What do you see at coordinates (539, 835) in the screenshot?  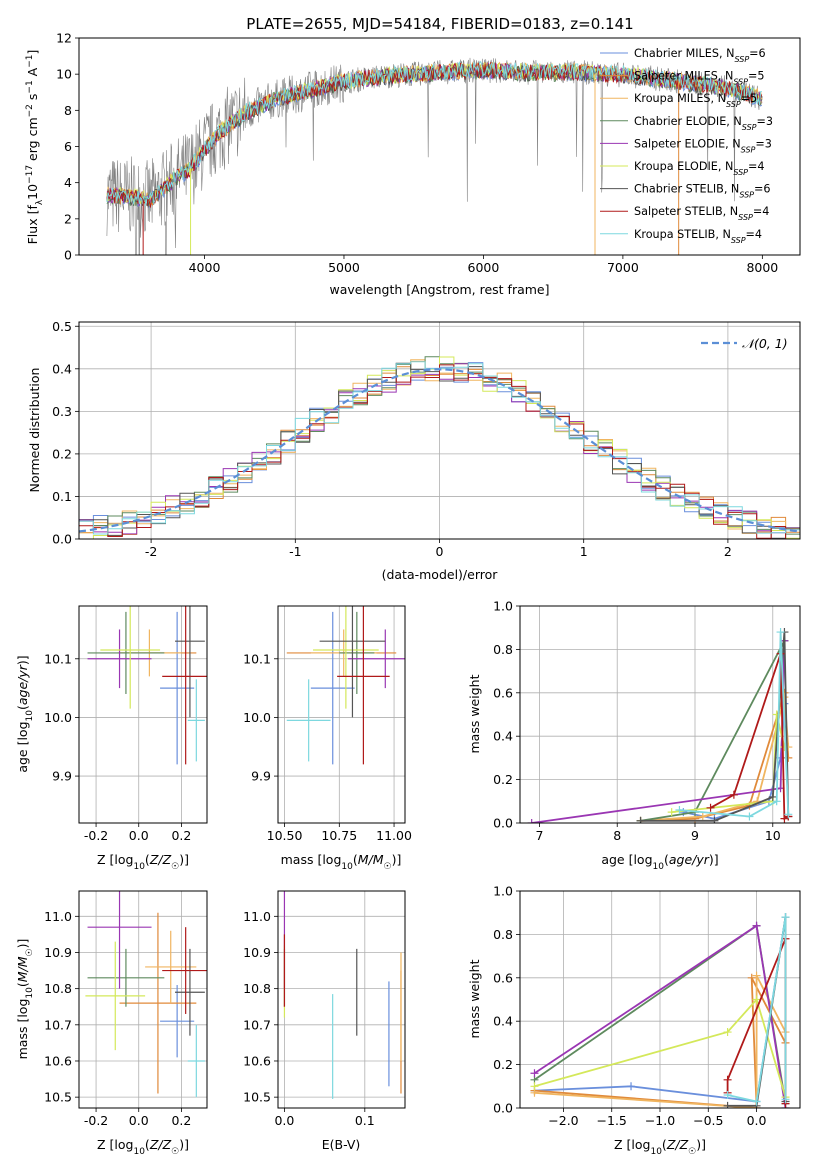 I see `x-tick-label: 7` at bounding box center [539, 835].